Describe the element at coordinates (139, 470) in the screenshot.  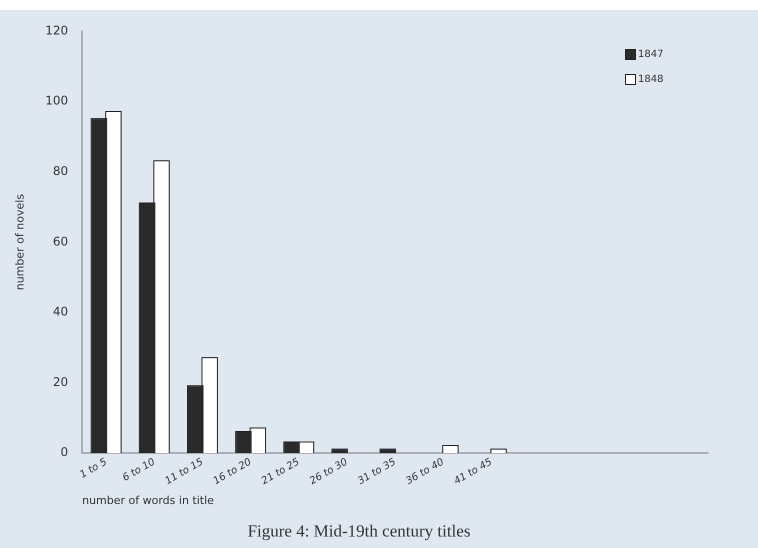
I see `x-tick-label: 6 to 10` at that location.